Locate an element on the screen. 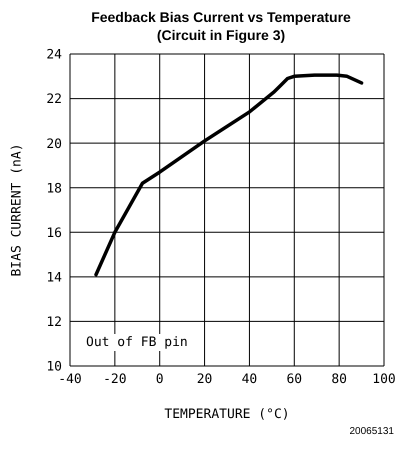 This screenshot has width=412, height=474. text: 20065131 is located at coordinates (371, 431).